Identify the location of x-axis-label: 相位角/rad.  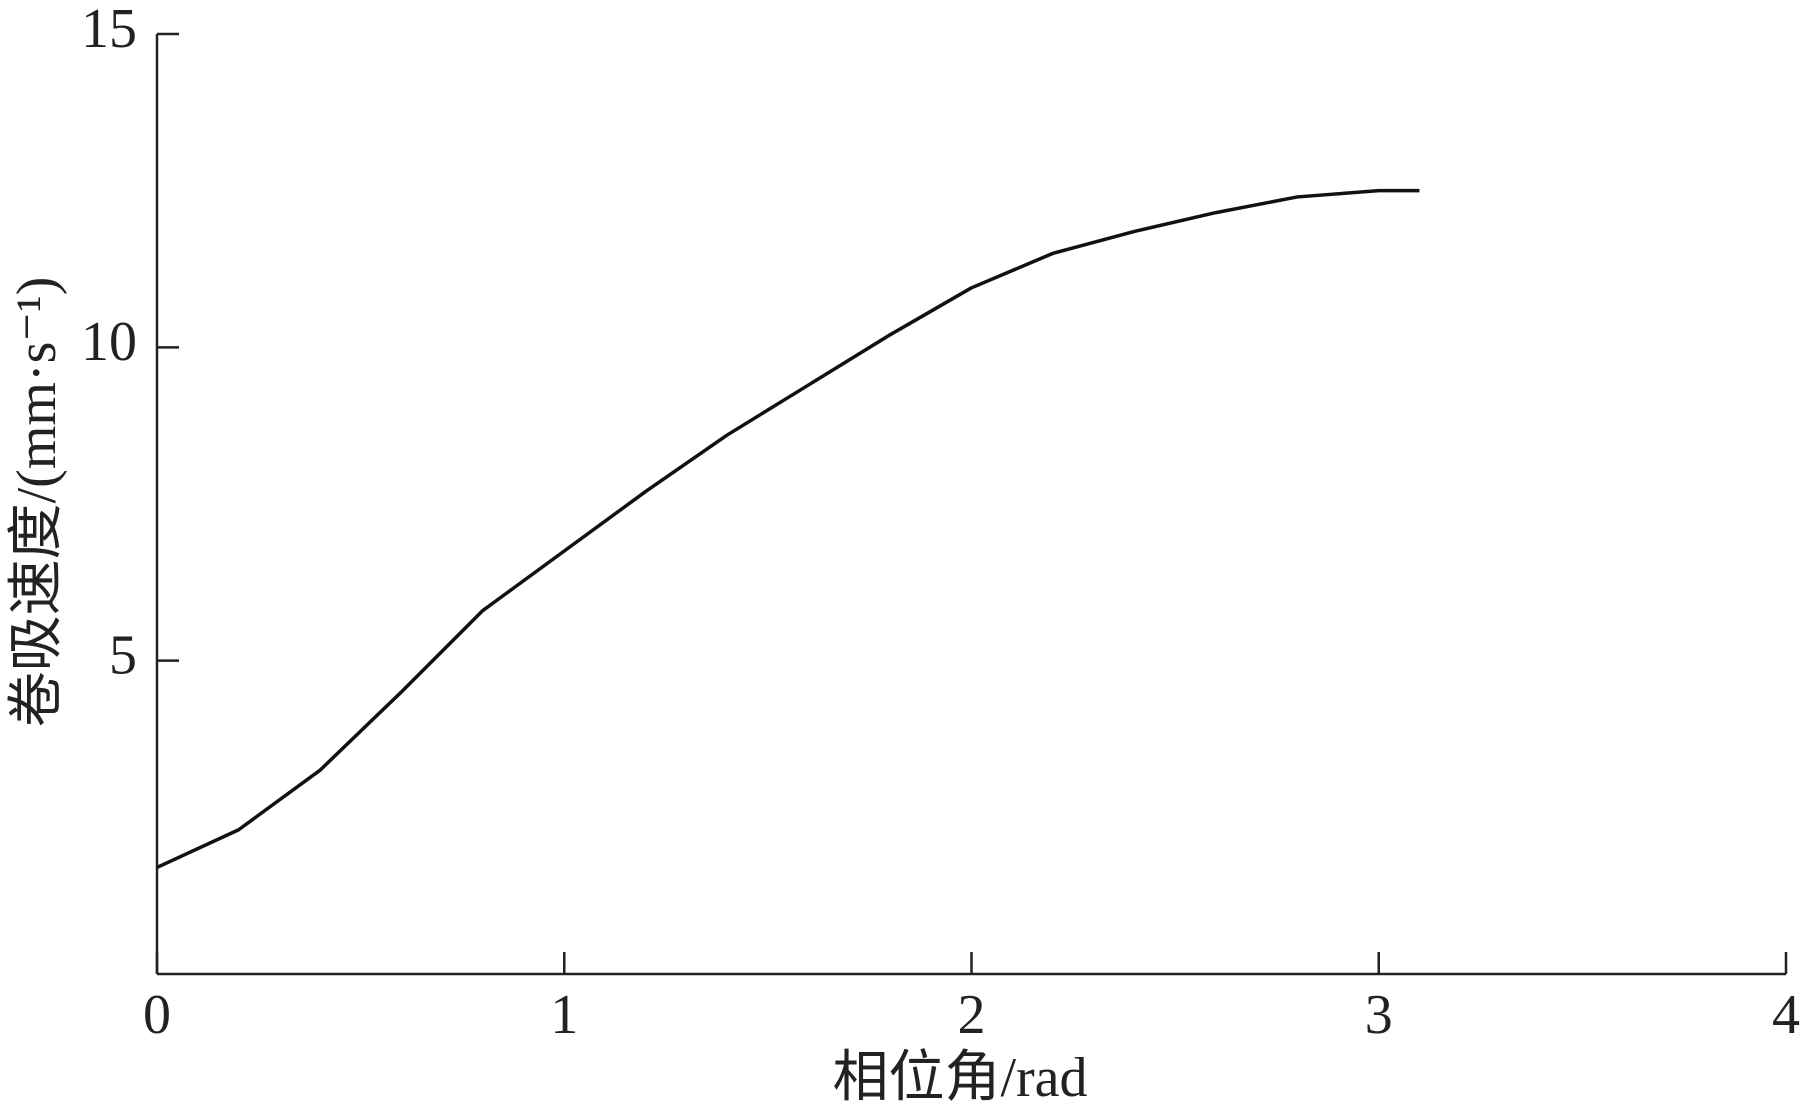
(959, 1078).